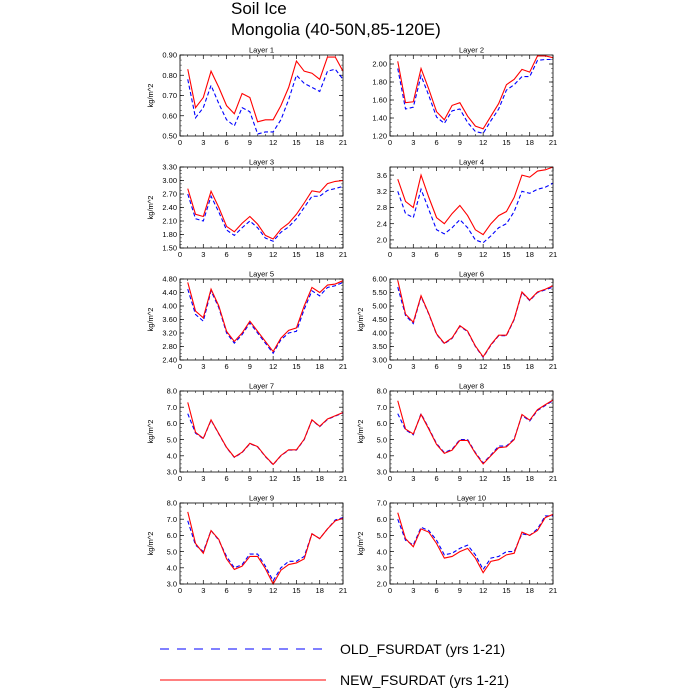 The height and width of the screenshot is (700, 700). I want to click on y-tick-label: 2.00, so click(379, 64).